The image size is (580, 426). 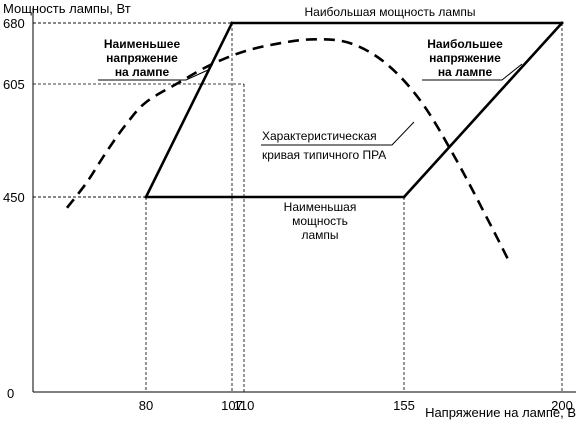 What do you see at coordinates (319, 235) in the screenshot?
I see `annotation-min-power-line: лампы` at bounding box center [319, 235].